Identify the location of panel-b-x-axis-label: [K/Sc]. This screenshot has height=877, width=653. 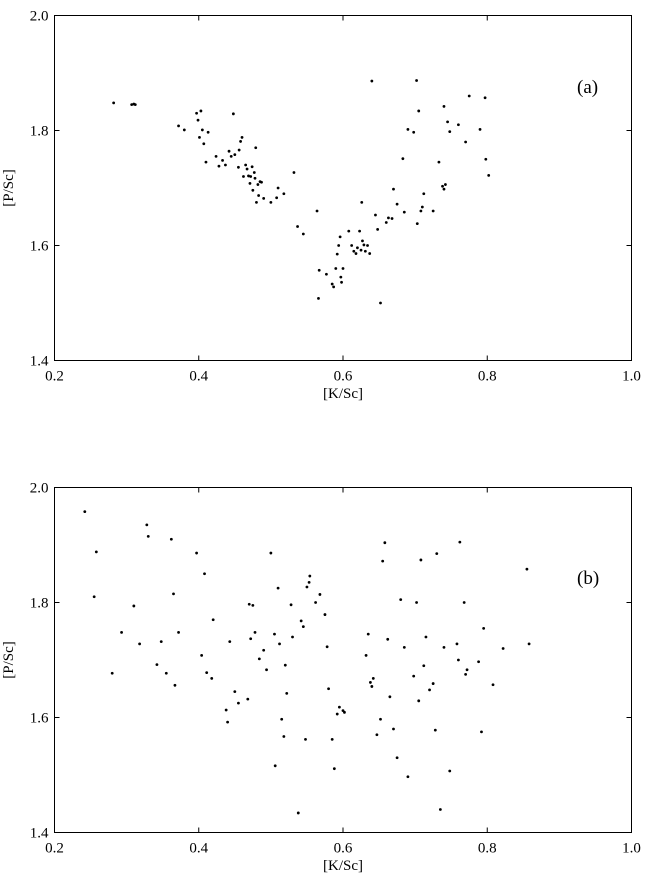
(343, 866).